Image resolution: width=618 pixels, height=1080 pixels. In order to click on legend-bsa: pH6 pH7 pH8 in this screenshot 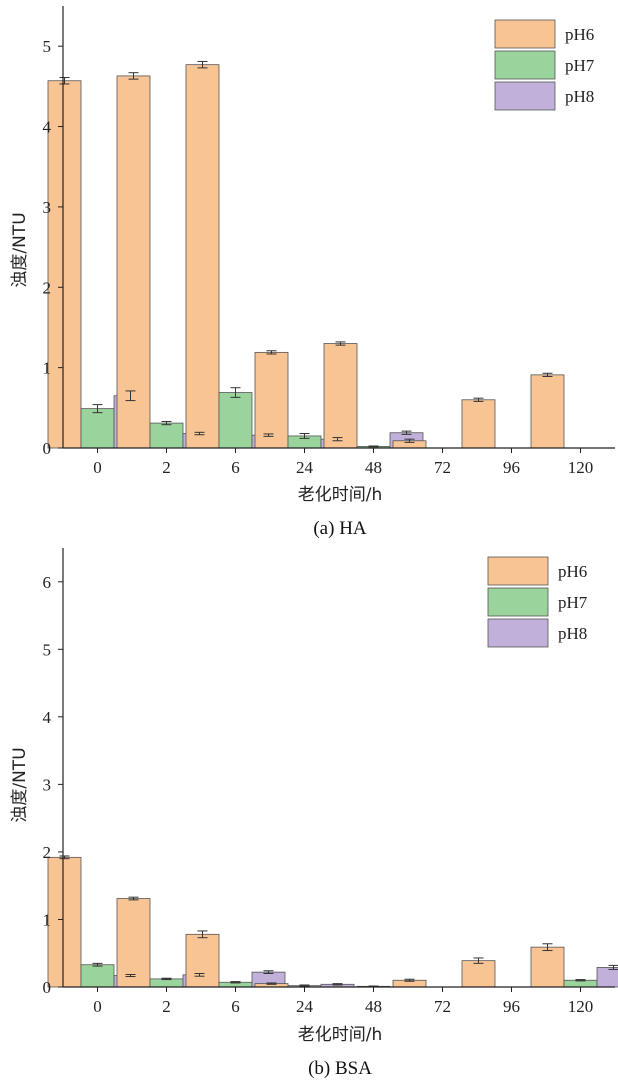, I will do `click(537, 602)`.